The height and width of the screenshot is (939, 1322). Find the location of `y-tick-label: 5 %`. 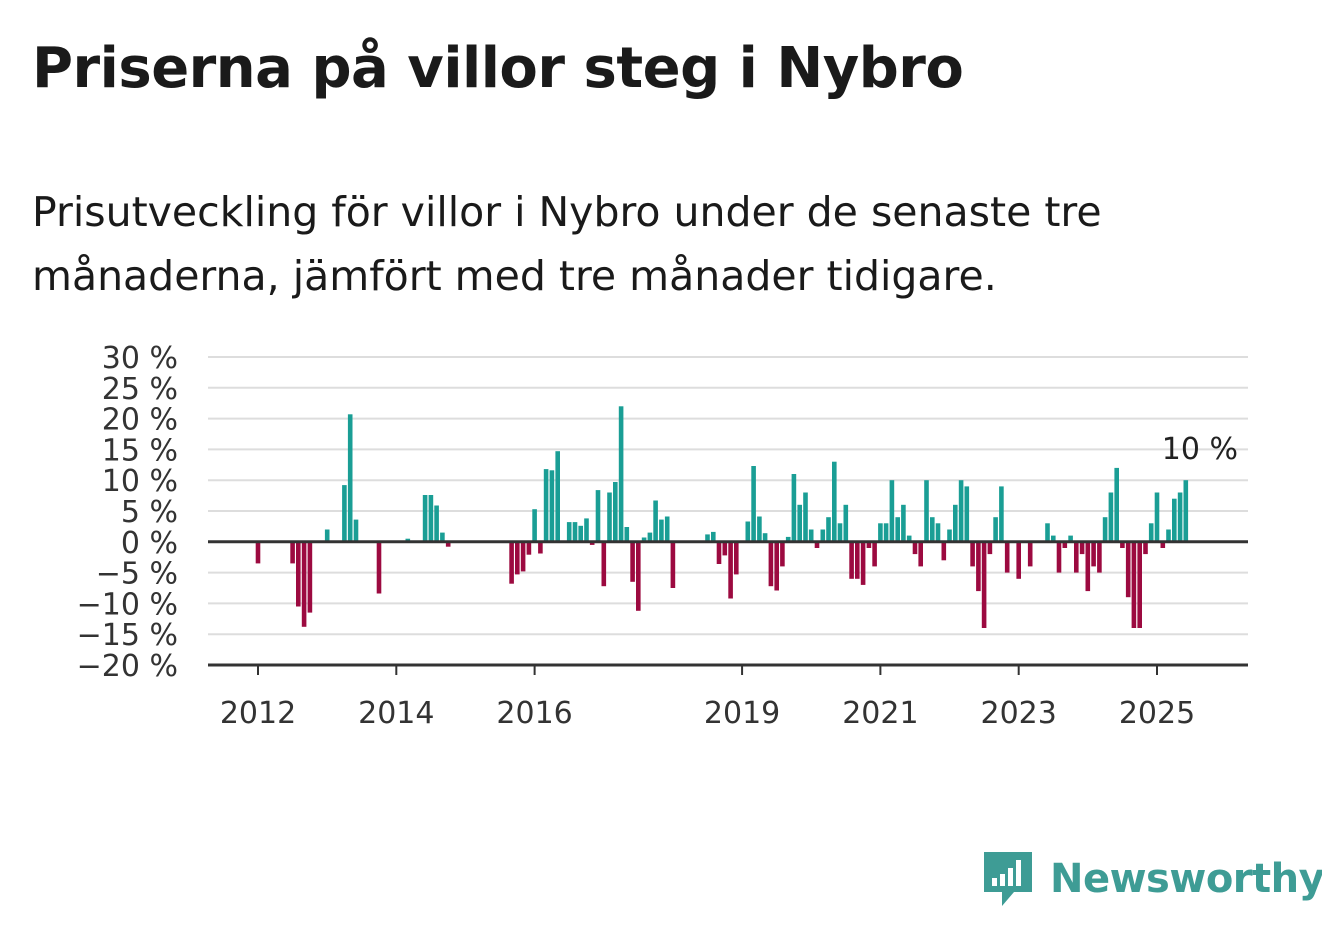

y-tick-label: 5 % is located at coordinates (149, 512).